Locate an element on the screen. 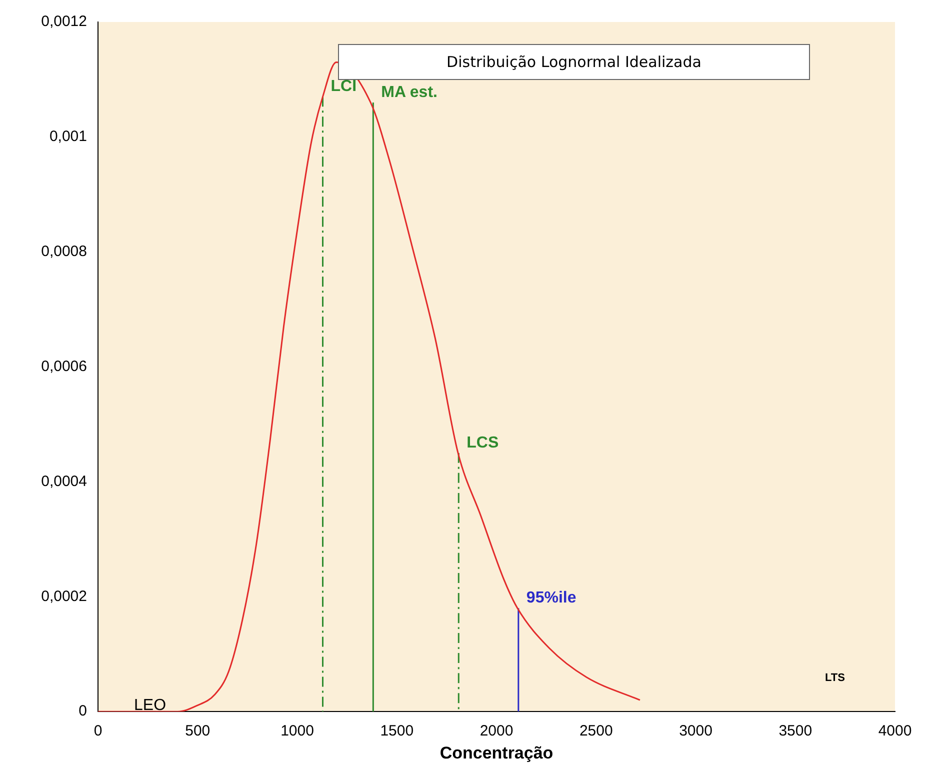 Image resolution: width=933 pixels, height=772 pixels. y-tick-label: 0,001 is located at coordinates (68, 137).